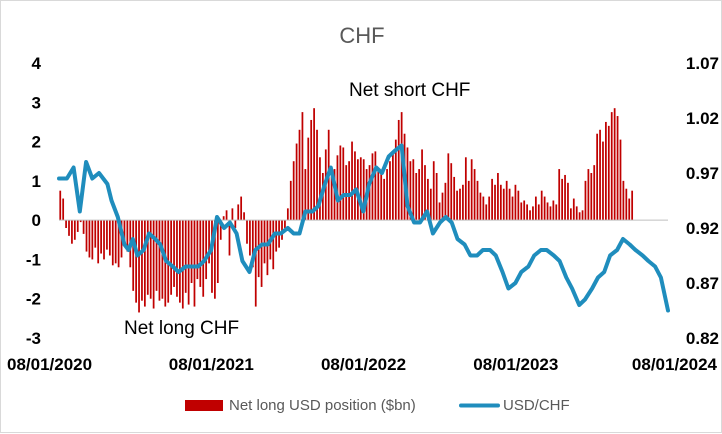  I want to click on legend-label-bars: Net long USD position ($bn), so click(322, 405).